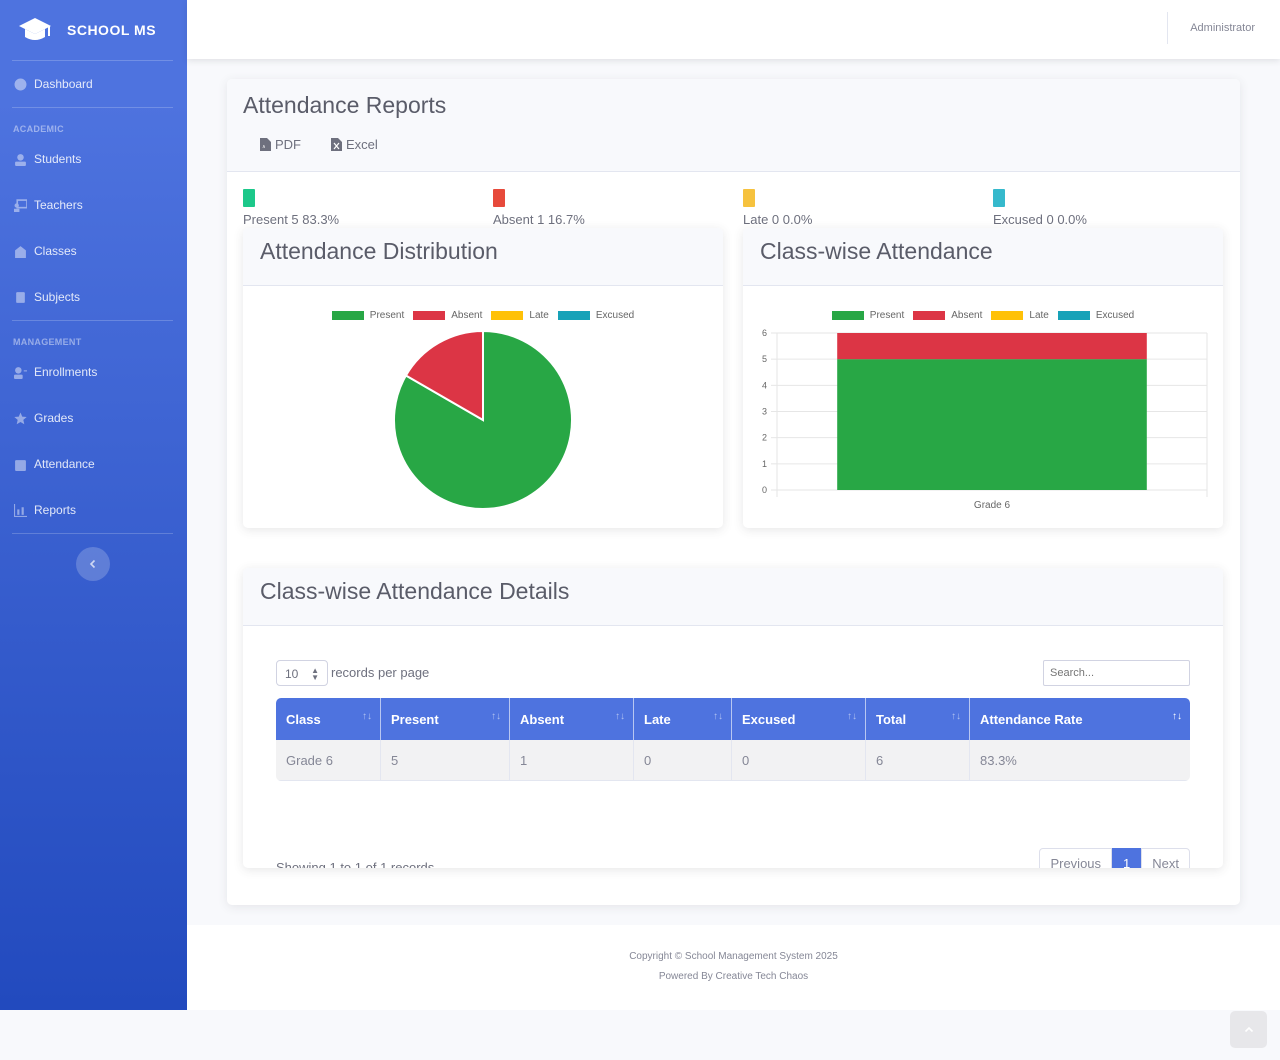  Describe the element at coordinates (315, 674) in the screenshot. I see `select-arrows-icon: ▲ ▼` at that location.